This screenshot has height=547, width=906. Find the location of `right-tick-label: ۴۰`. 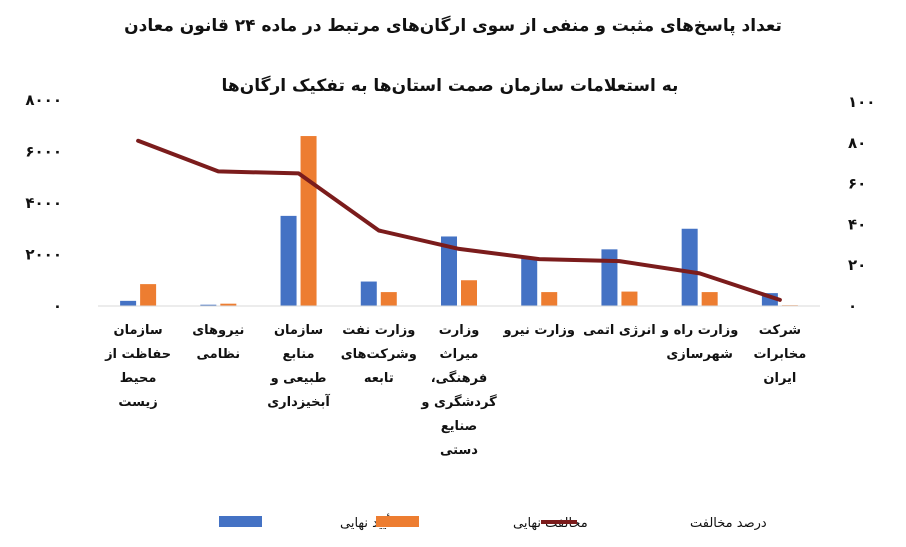

right-tick-label: ۴۰ is located at coordinates (857, 224).